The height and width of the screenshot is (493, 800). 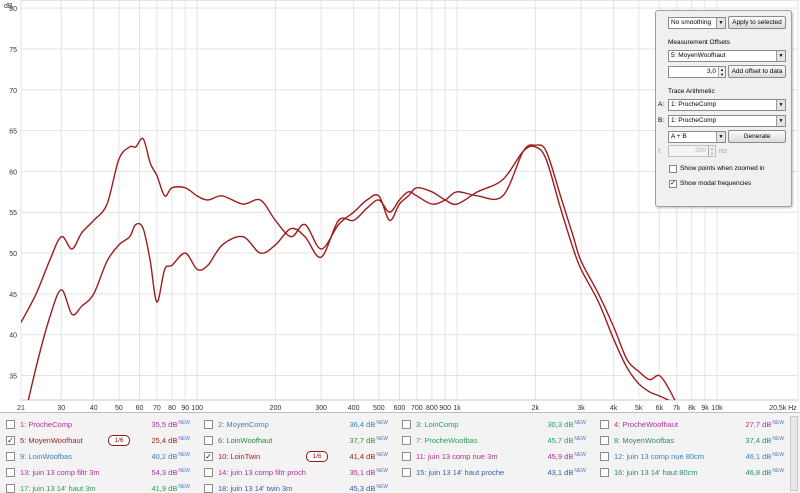 What do you see at coordinates (255, 488) in the screenshot?
I see `legend-label: 18: juin 13 14' twin 3m` at bounding box center [255, 488].